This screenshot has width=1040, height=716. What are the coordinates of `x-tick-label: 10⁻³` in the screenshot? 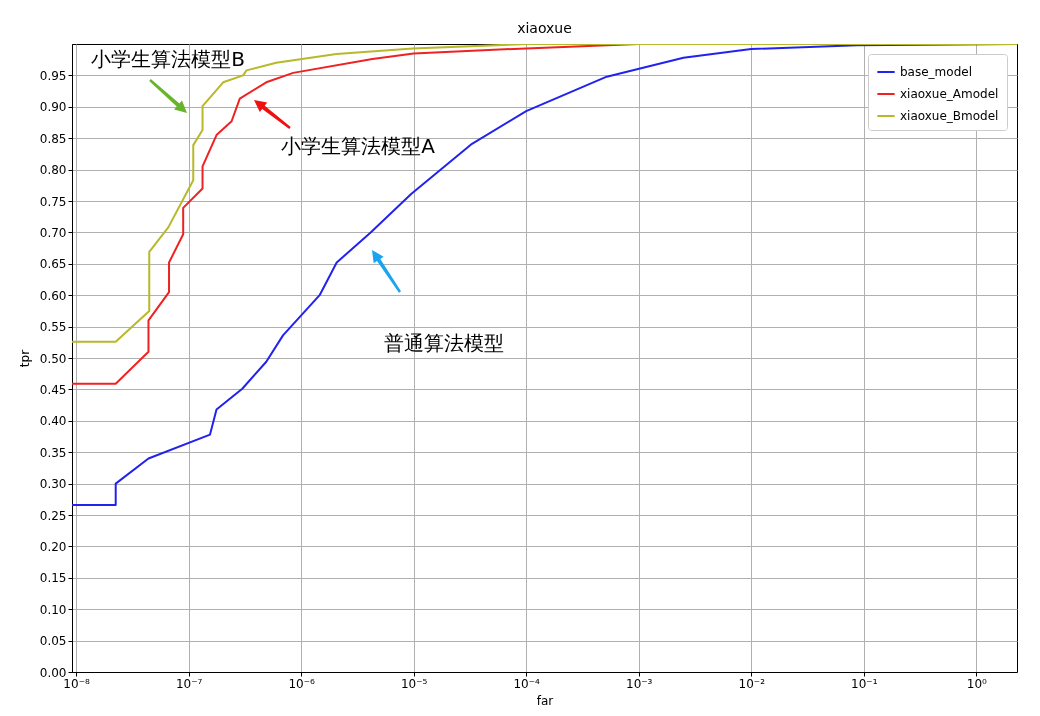 It's located at (639, 683).